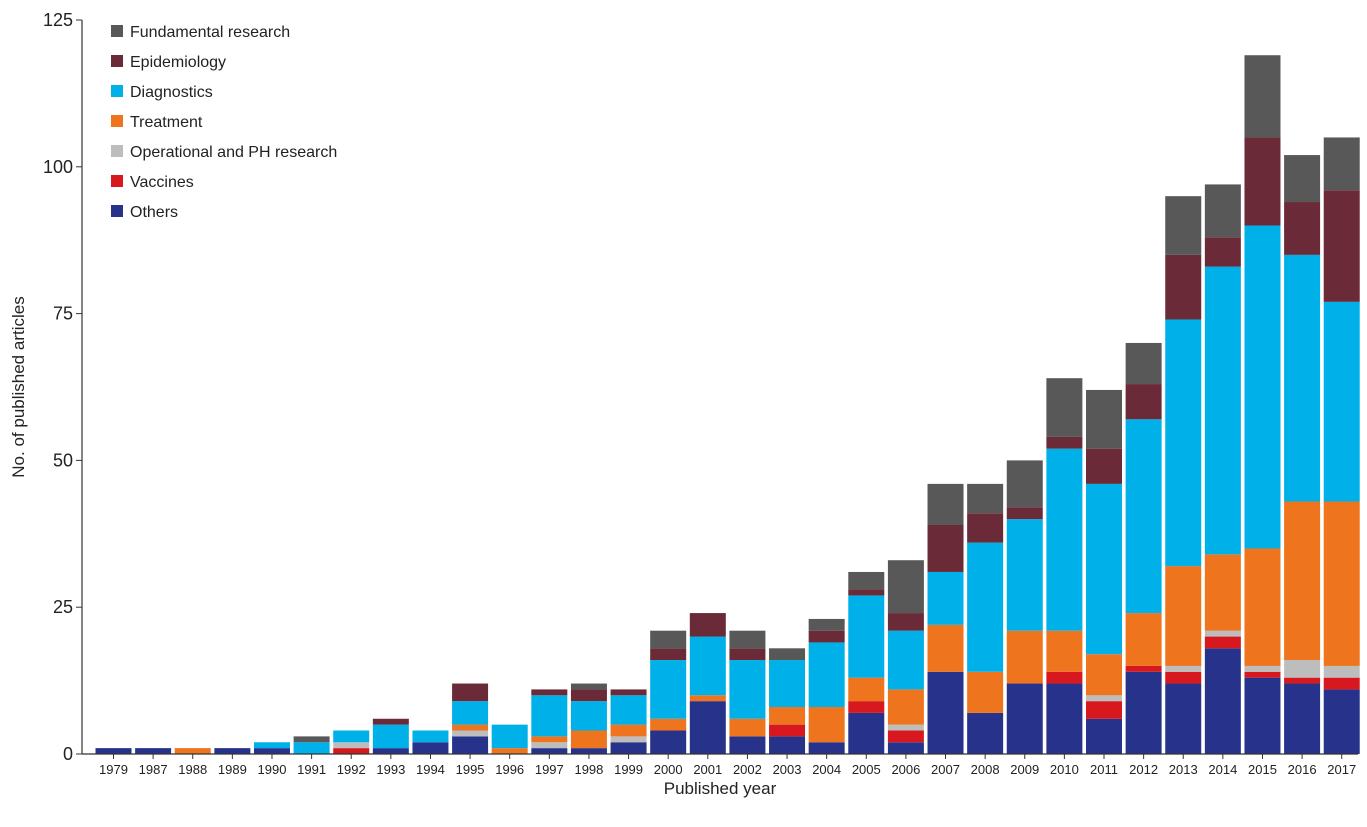  I want to click on bar-segment-2014-fundamental-research, so click(1222, 211).